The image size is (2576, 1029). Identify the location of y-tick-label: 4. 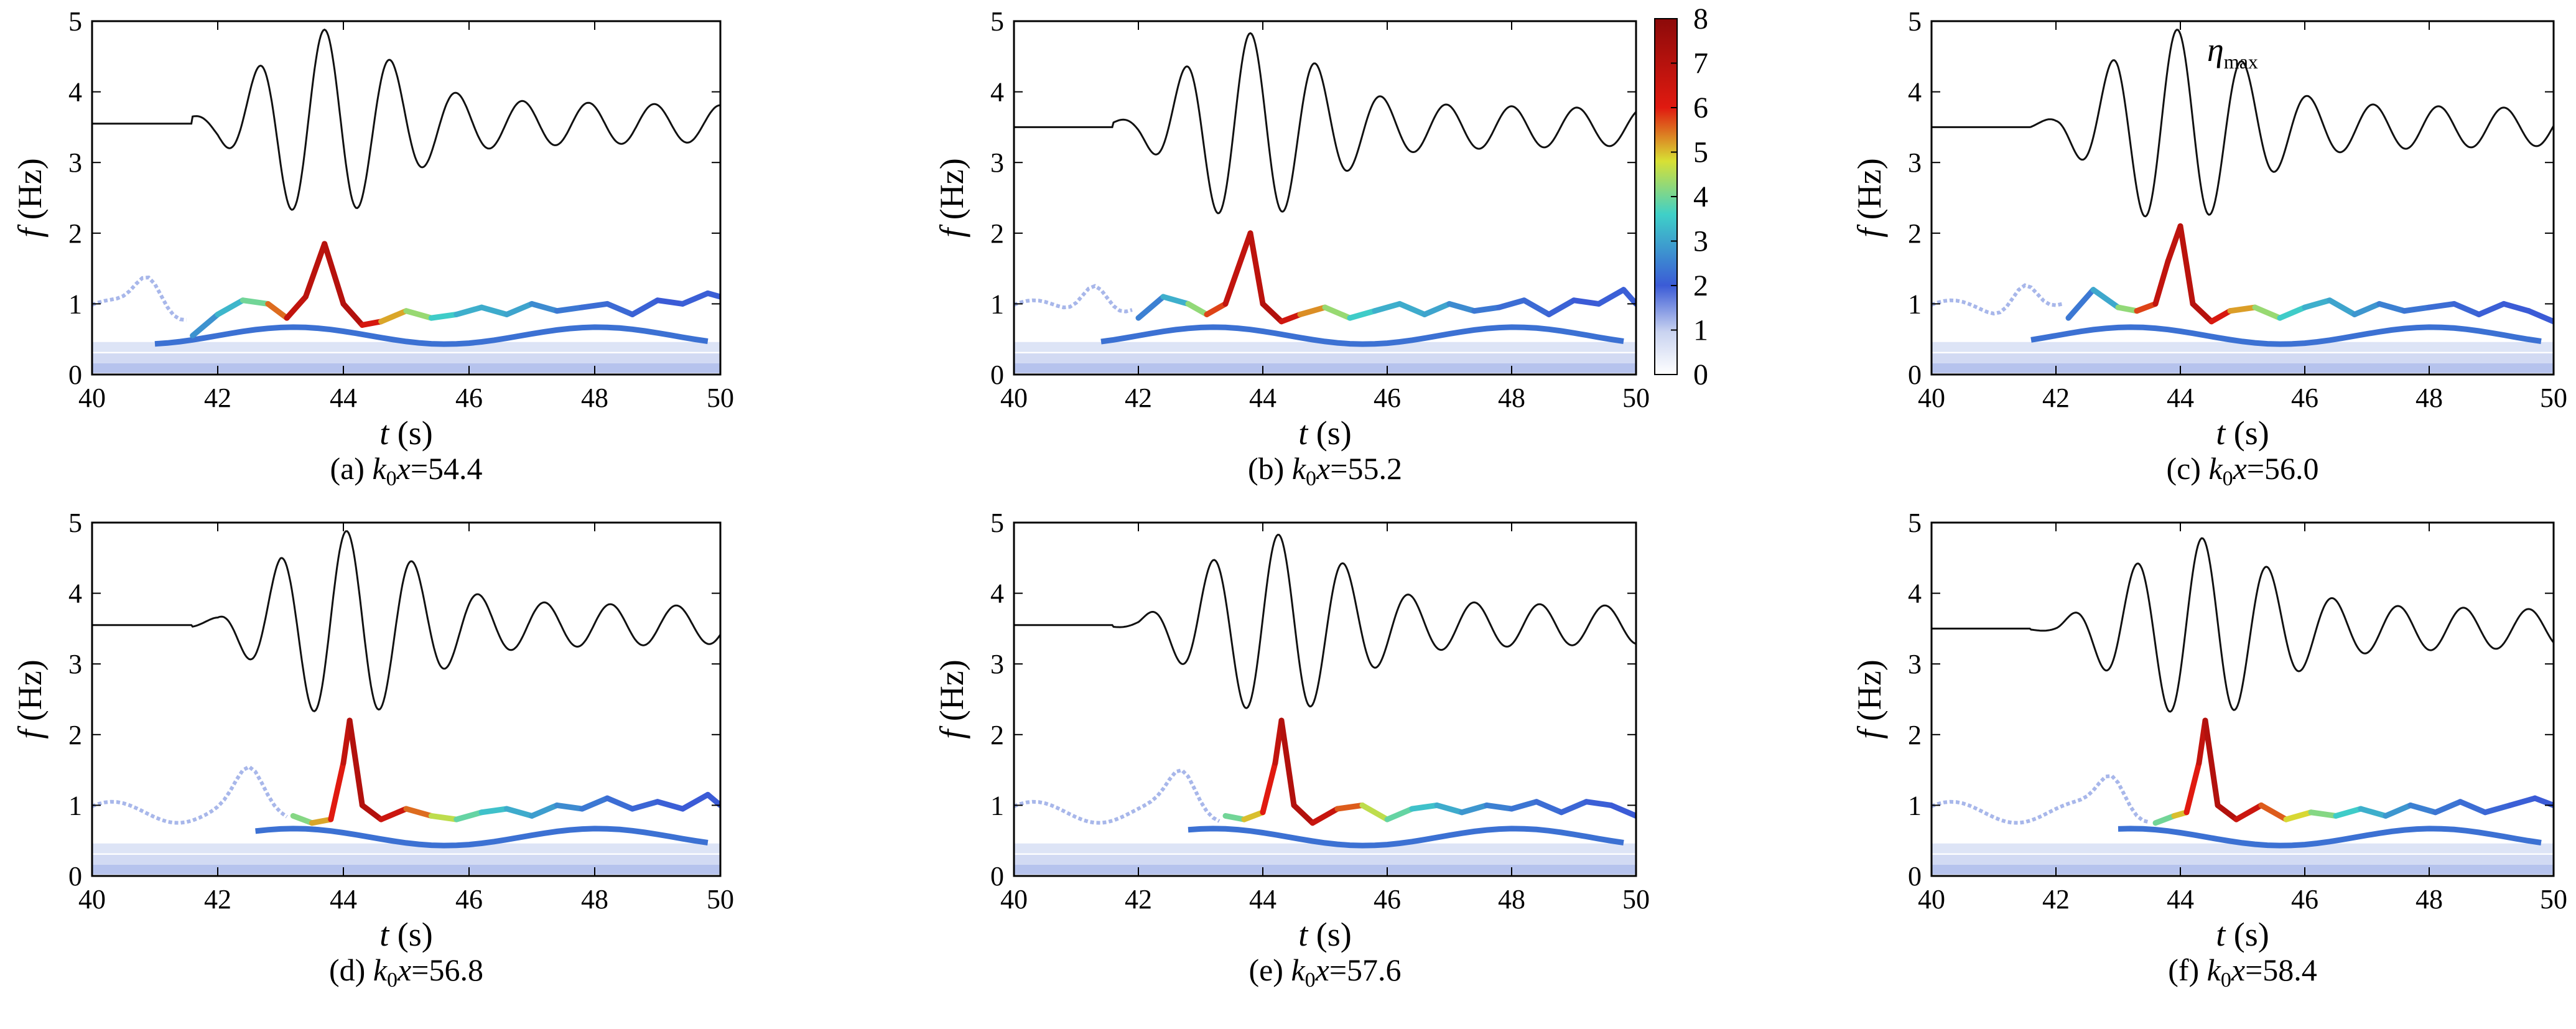
(75, 92).